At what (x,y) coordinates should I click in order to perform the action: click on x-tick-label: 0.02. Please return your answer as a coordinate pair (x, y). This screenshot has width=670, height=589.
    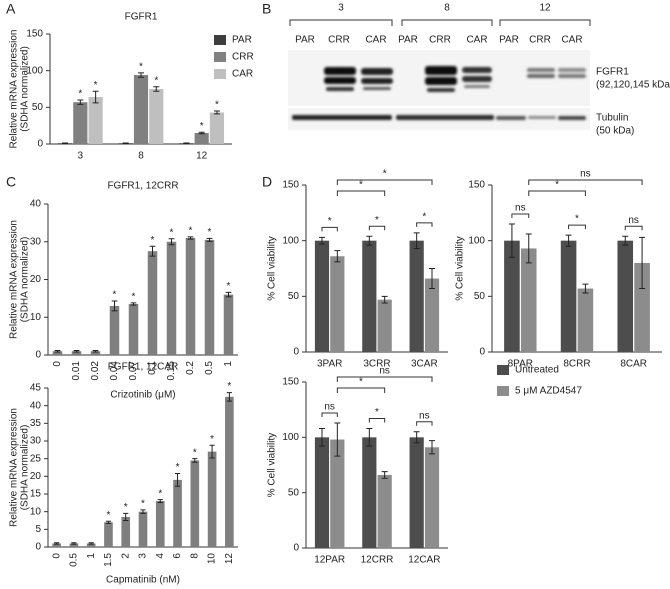
    Looking at the image, I should click on (95, 371).